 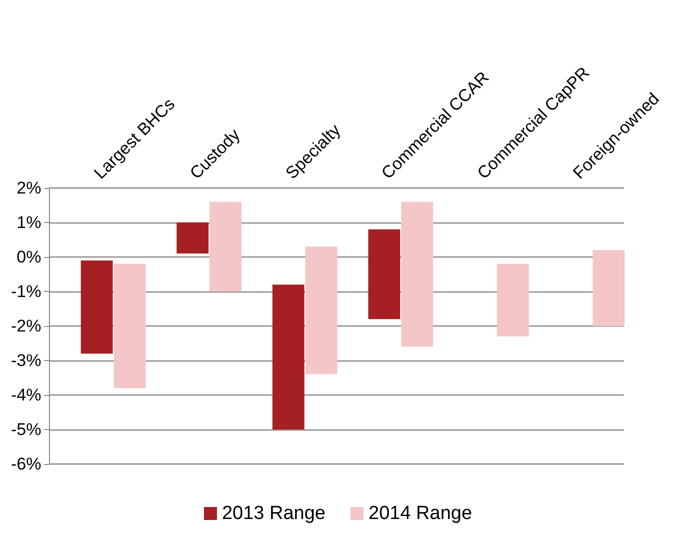 I want to click on y-tick-label: 1%, so click(x=29, y=222).